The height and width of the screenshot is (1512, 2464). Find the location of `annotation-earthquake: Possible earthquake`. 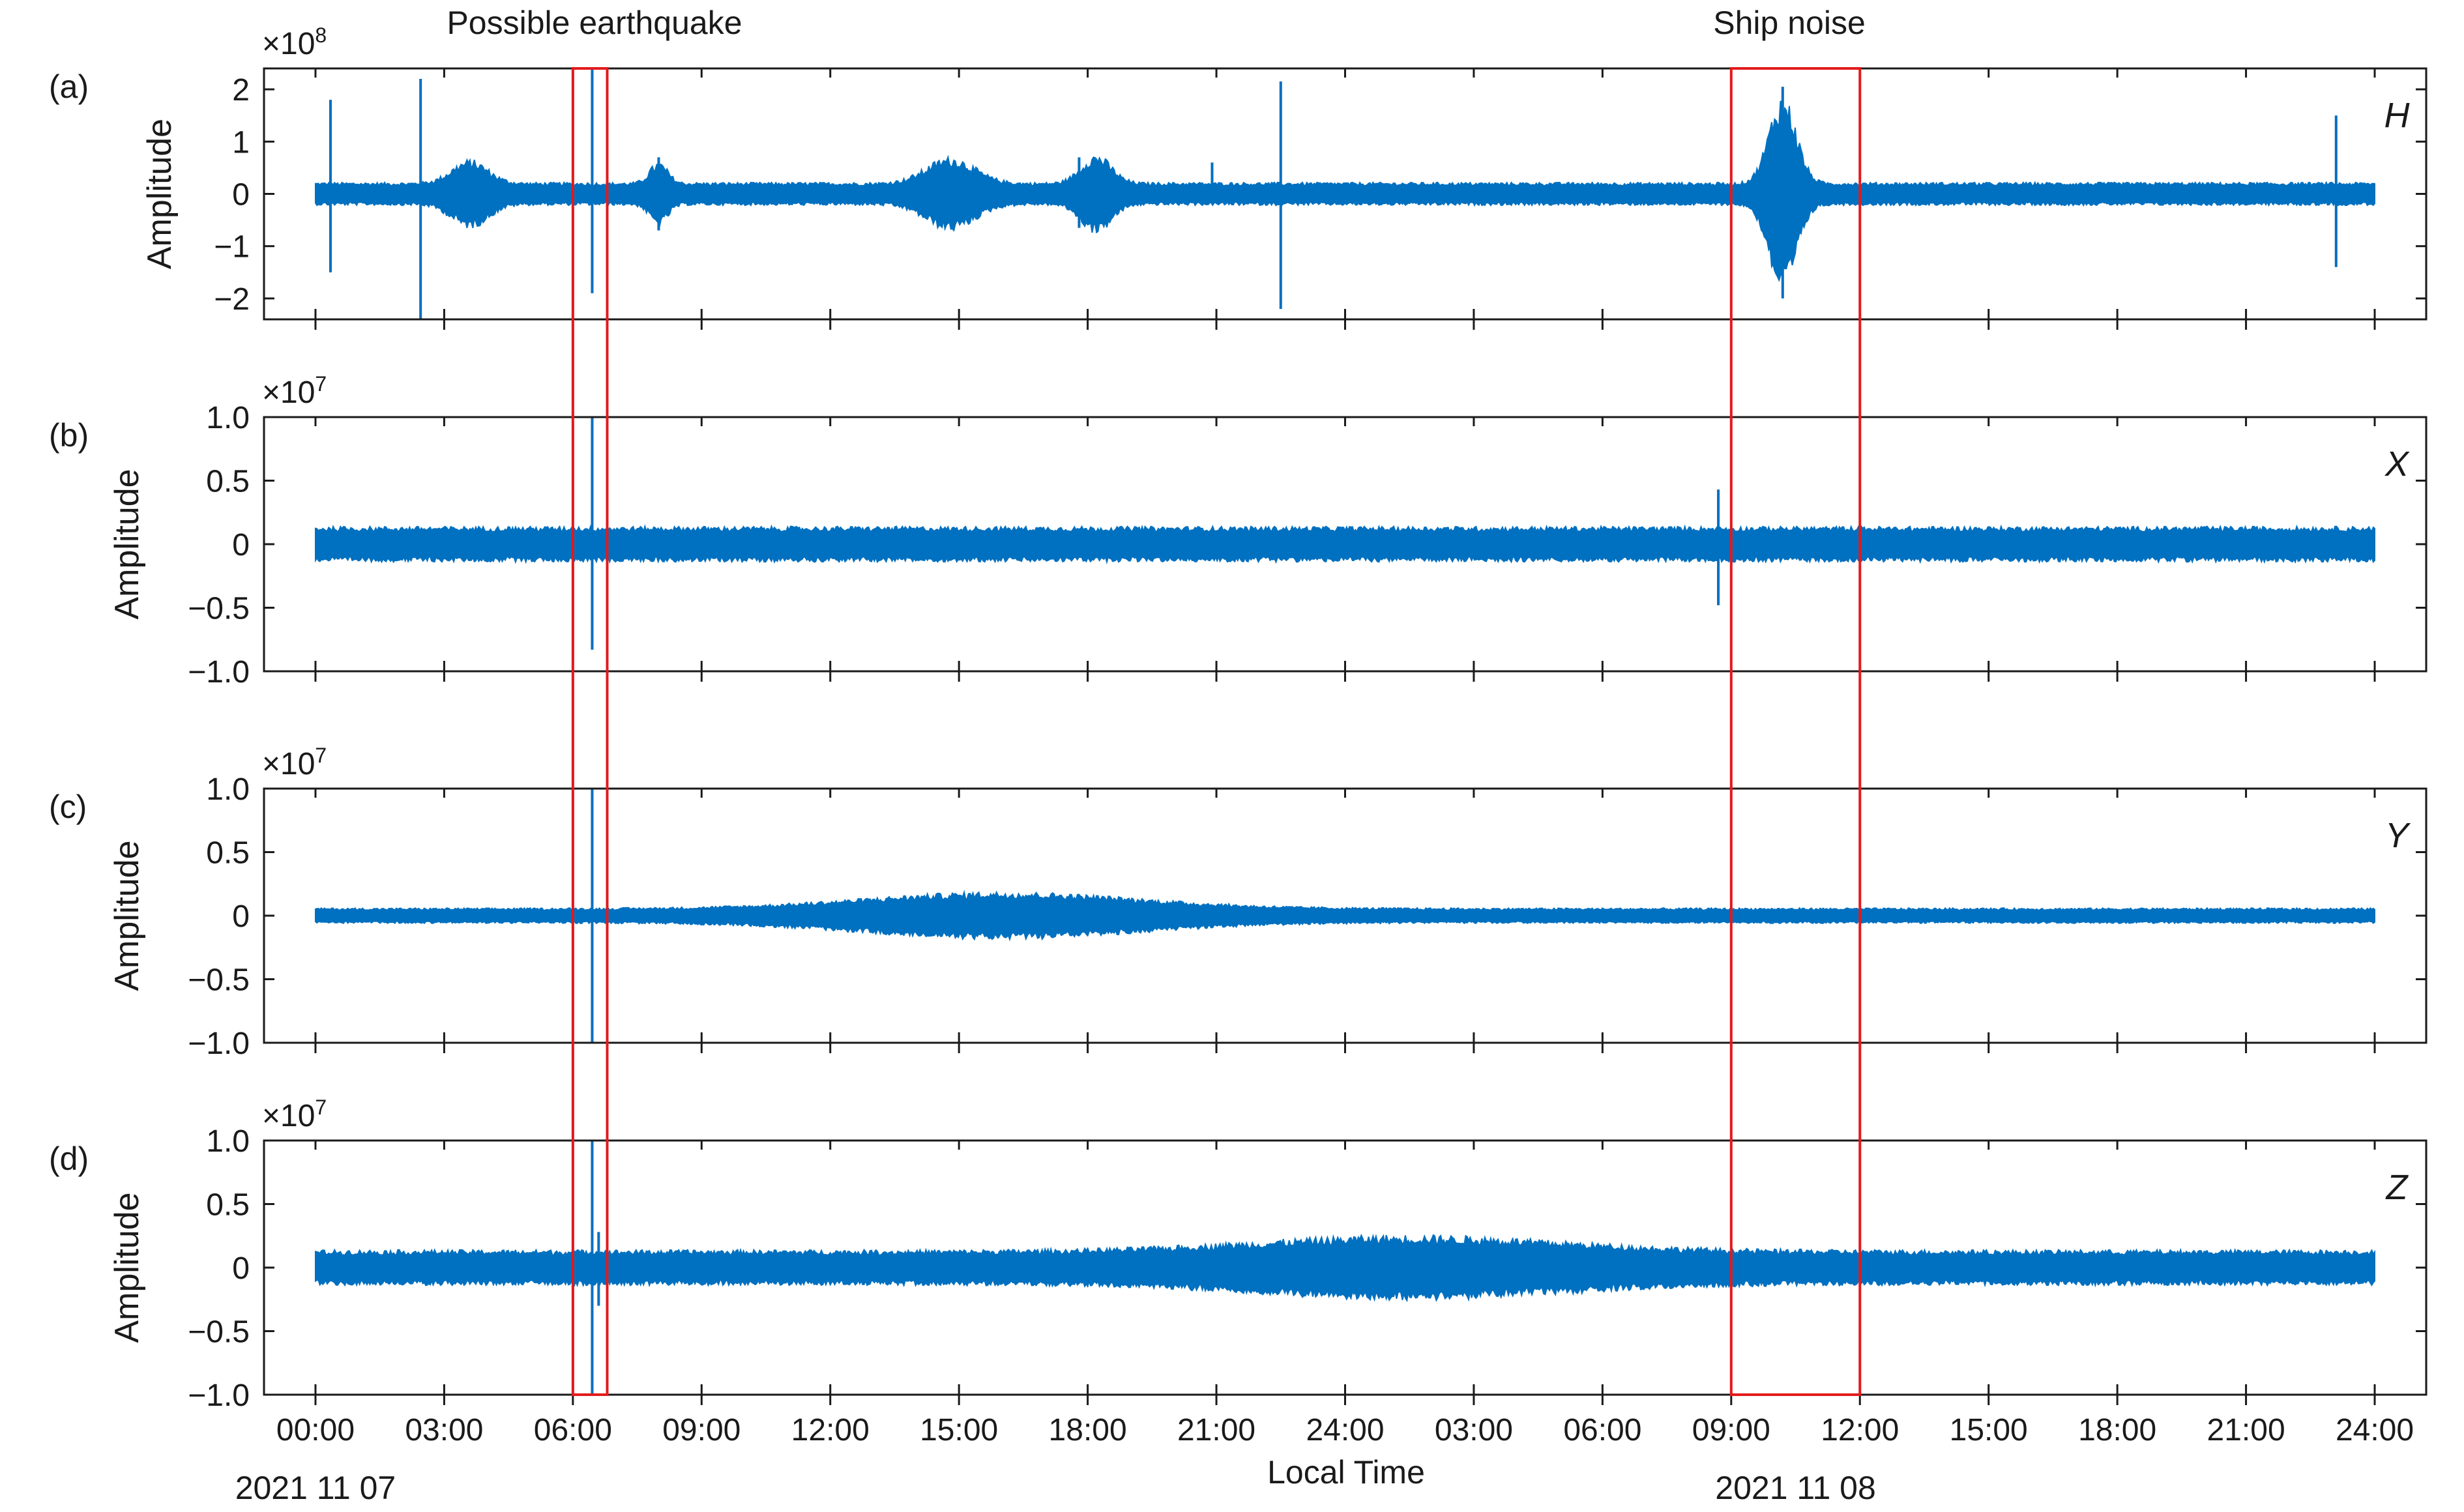

annotation-earthquake: Possible earthquake is located at coordinates (595, 23).